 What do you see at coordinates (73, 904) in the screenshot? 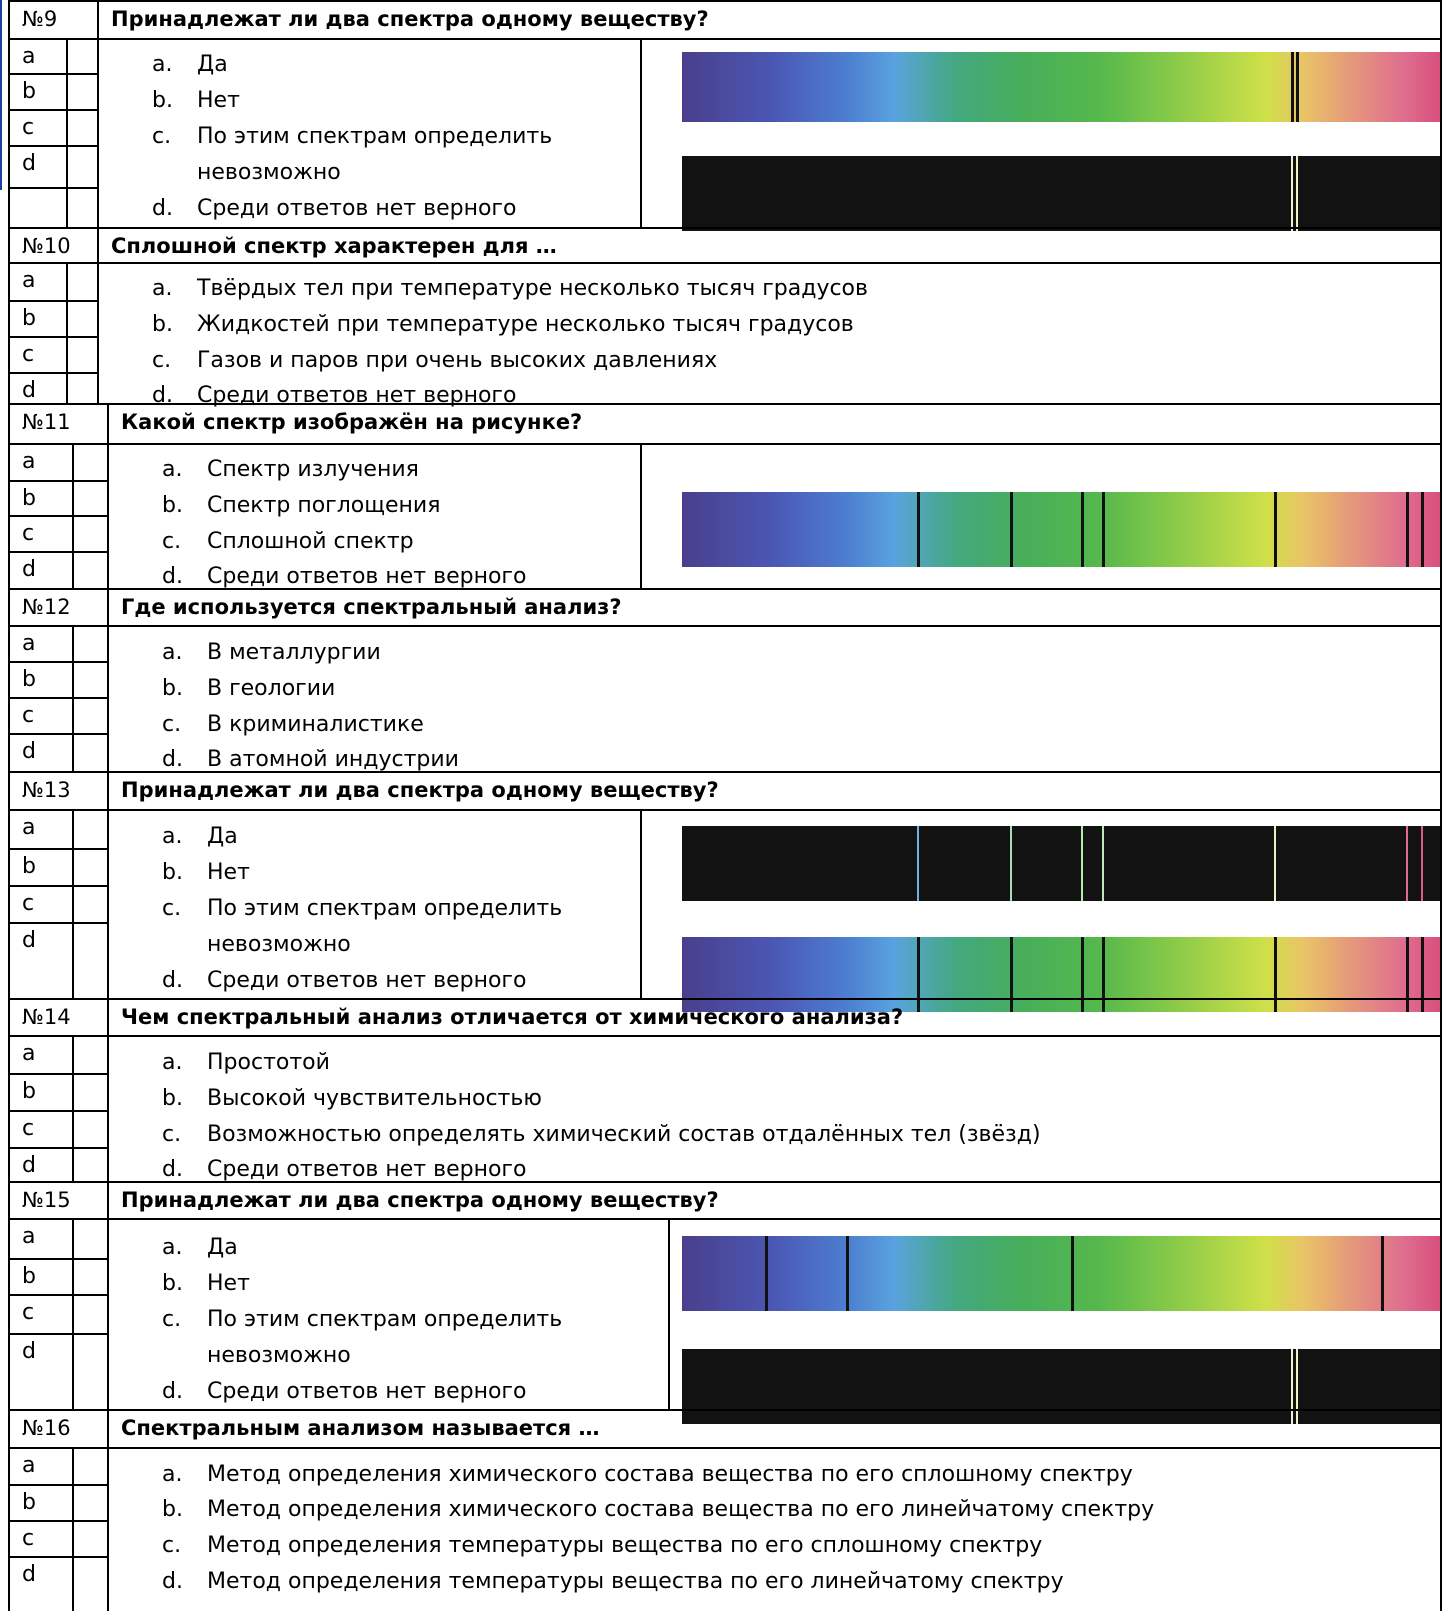
I see `answer-box-divider` at bounding box center [73, 904].